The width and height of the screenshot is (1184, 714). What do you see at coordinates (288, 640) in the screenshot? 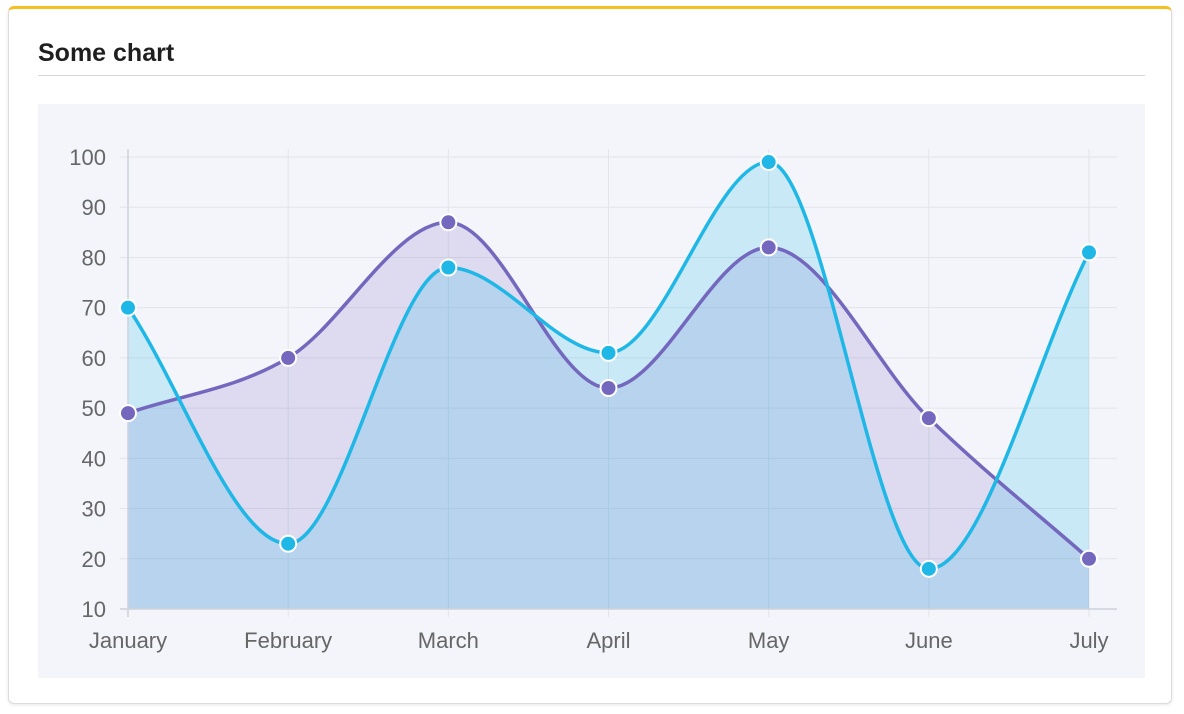
I see `x-tick-label: February` at bounding box center [288, 640].